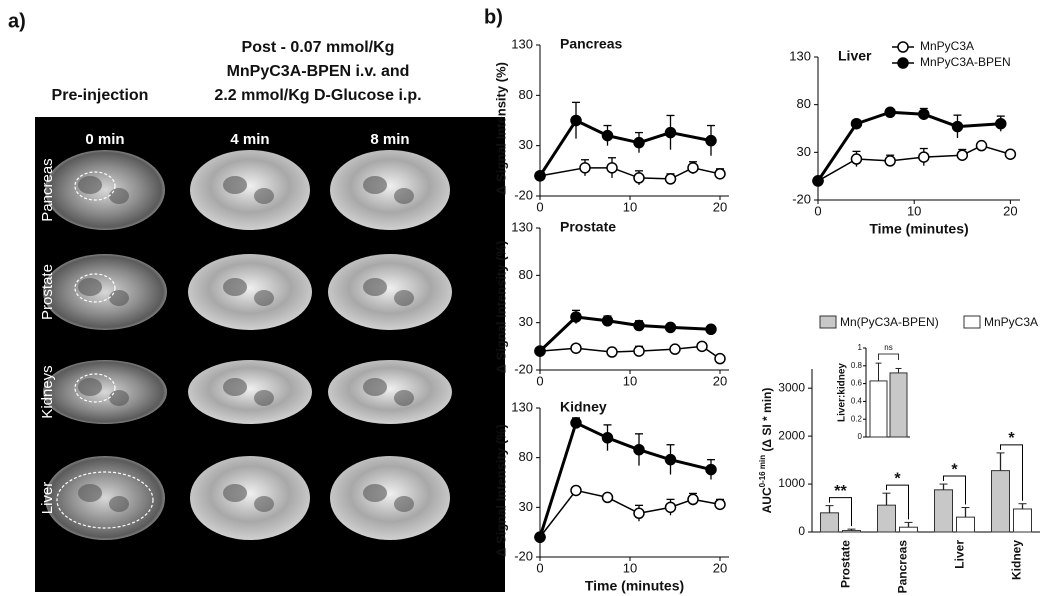 This screenshot has height=596, width=1050. Describe the element at coordinates (762, 471) in the screenshot. I see `y-axis-label-sup: 0-16 min` at that location.